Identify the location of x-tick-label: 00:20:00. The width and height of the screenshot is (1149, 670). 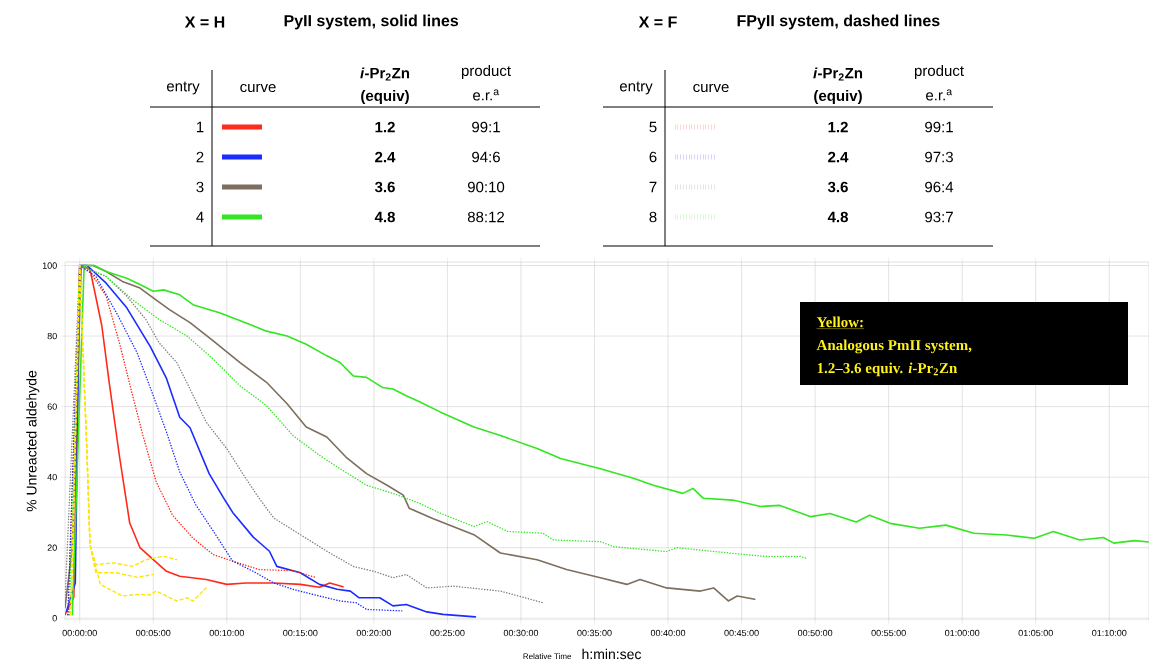
(374, 633).